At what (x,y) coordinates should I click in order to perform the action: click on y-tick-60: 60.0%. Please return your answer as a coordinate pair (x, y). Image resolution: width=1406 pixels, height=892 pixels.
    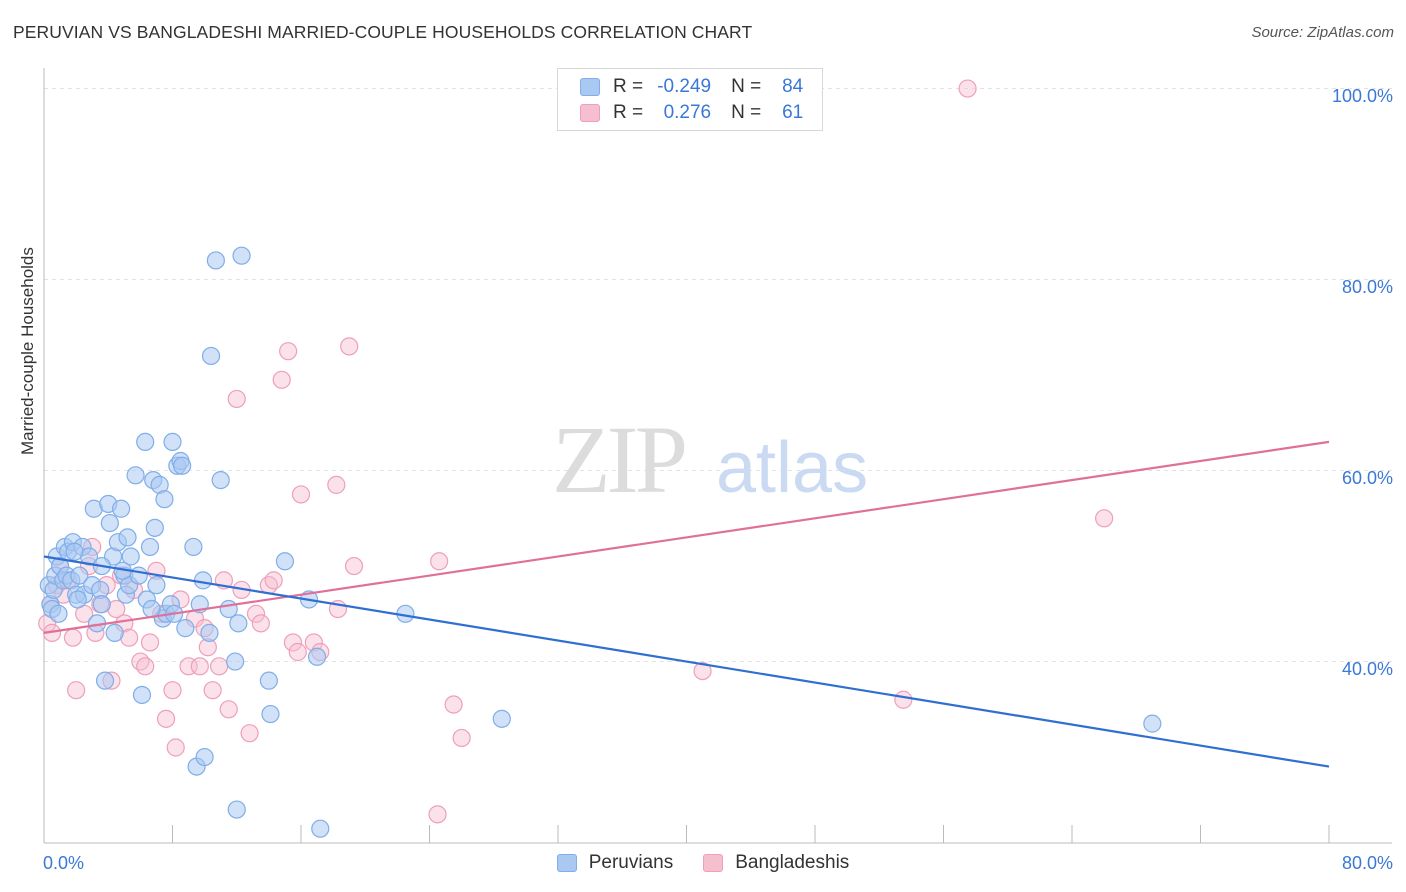
    Looking at the image, I should click on (1367, 478).